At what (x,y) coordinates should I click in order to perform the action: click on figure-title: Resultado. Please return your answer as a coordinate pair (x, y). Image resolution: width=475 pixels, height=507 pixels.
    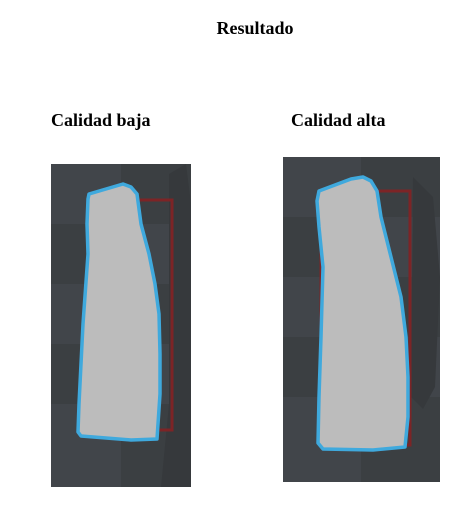
    Looking at the image, I should click on (255, 28).